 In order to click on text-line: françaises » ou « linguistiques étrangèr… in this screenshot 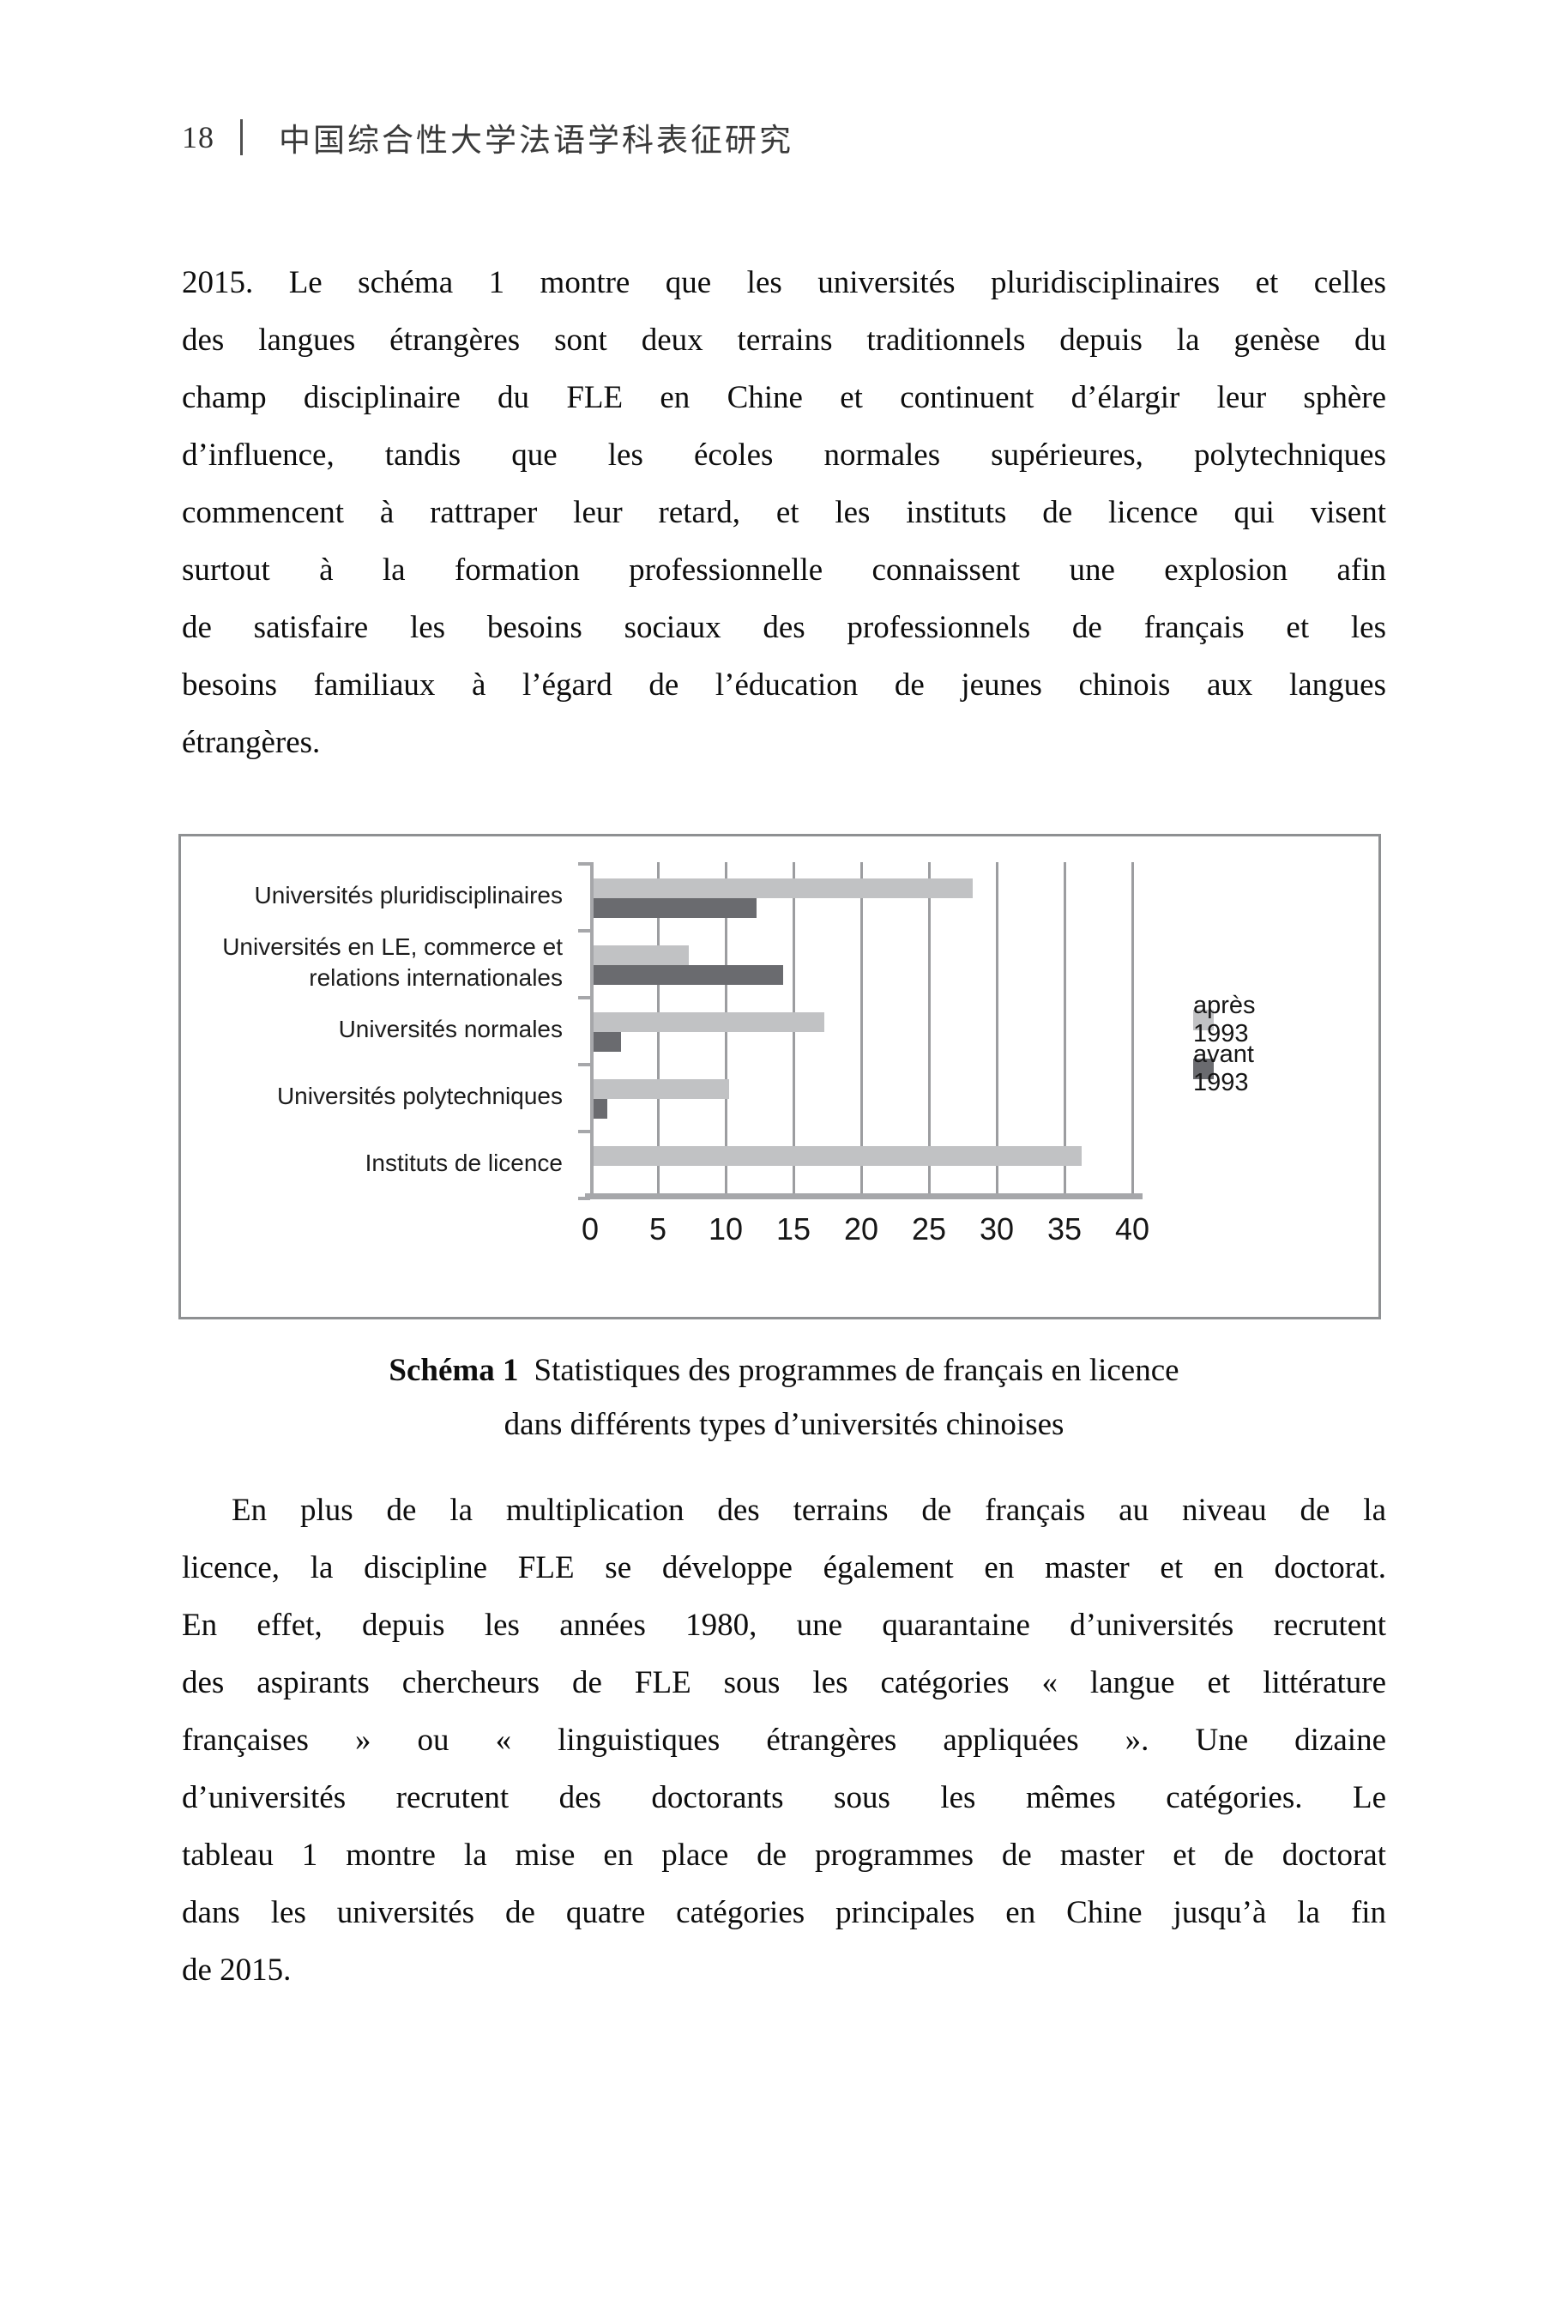, I will do `click(784, 1740)`.